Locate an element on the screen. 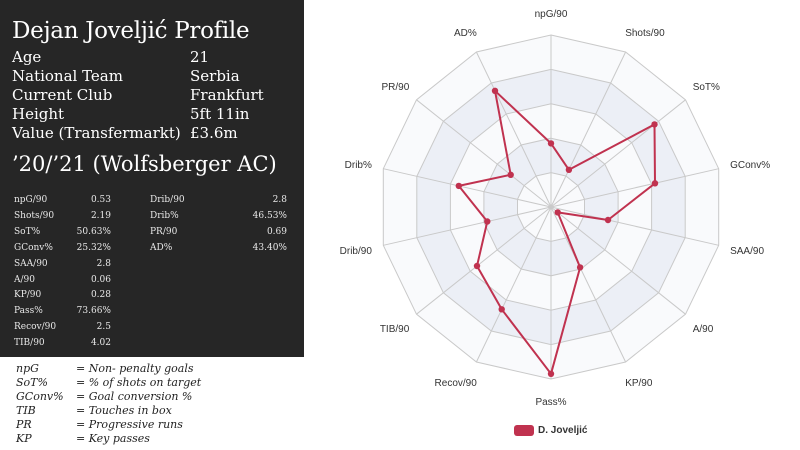  axis-label: AD% is located at coordinates (465, 33).